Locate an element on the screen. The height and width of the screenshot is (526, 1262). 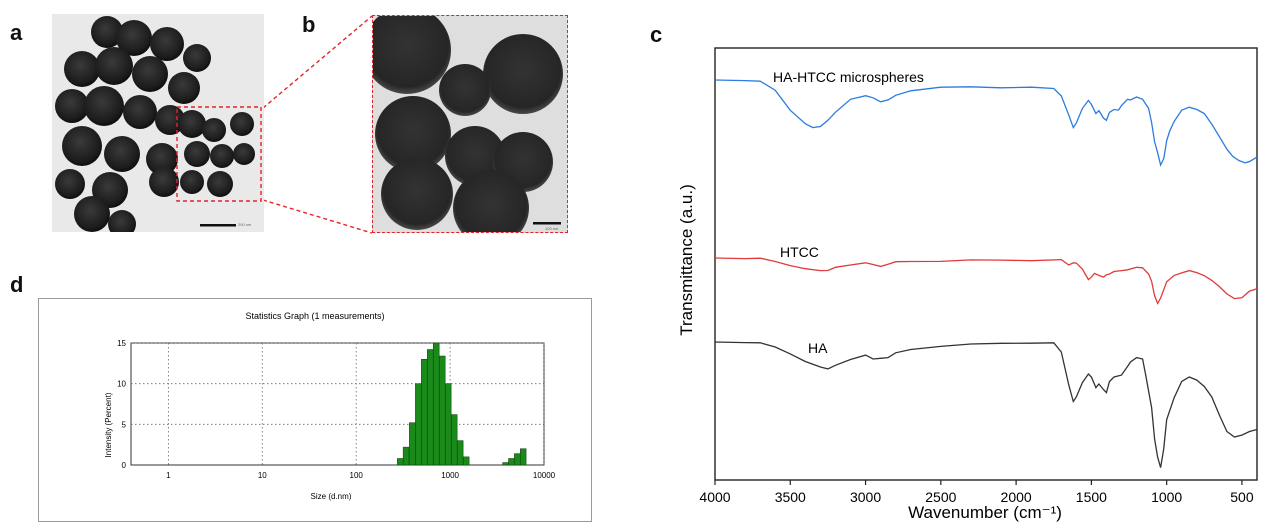
zoomed-microspheres is located at coordinates (470, 124).